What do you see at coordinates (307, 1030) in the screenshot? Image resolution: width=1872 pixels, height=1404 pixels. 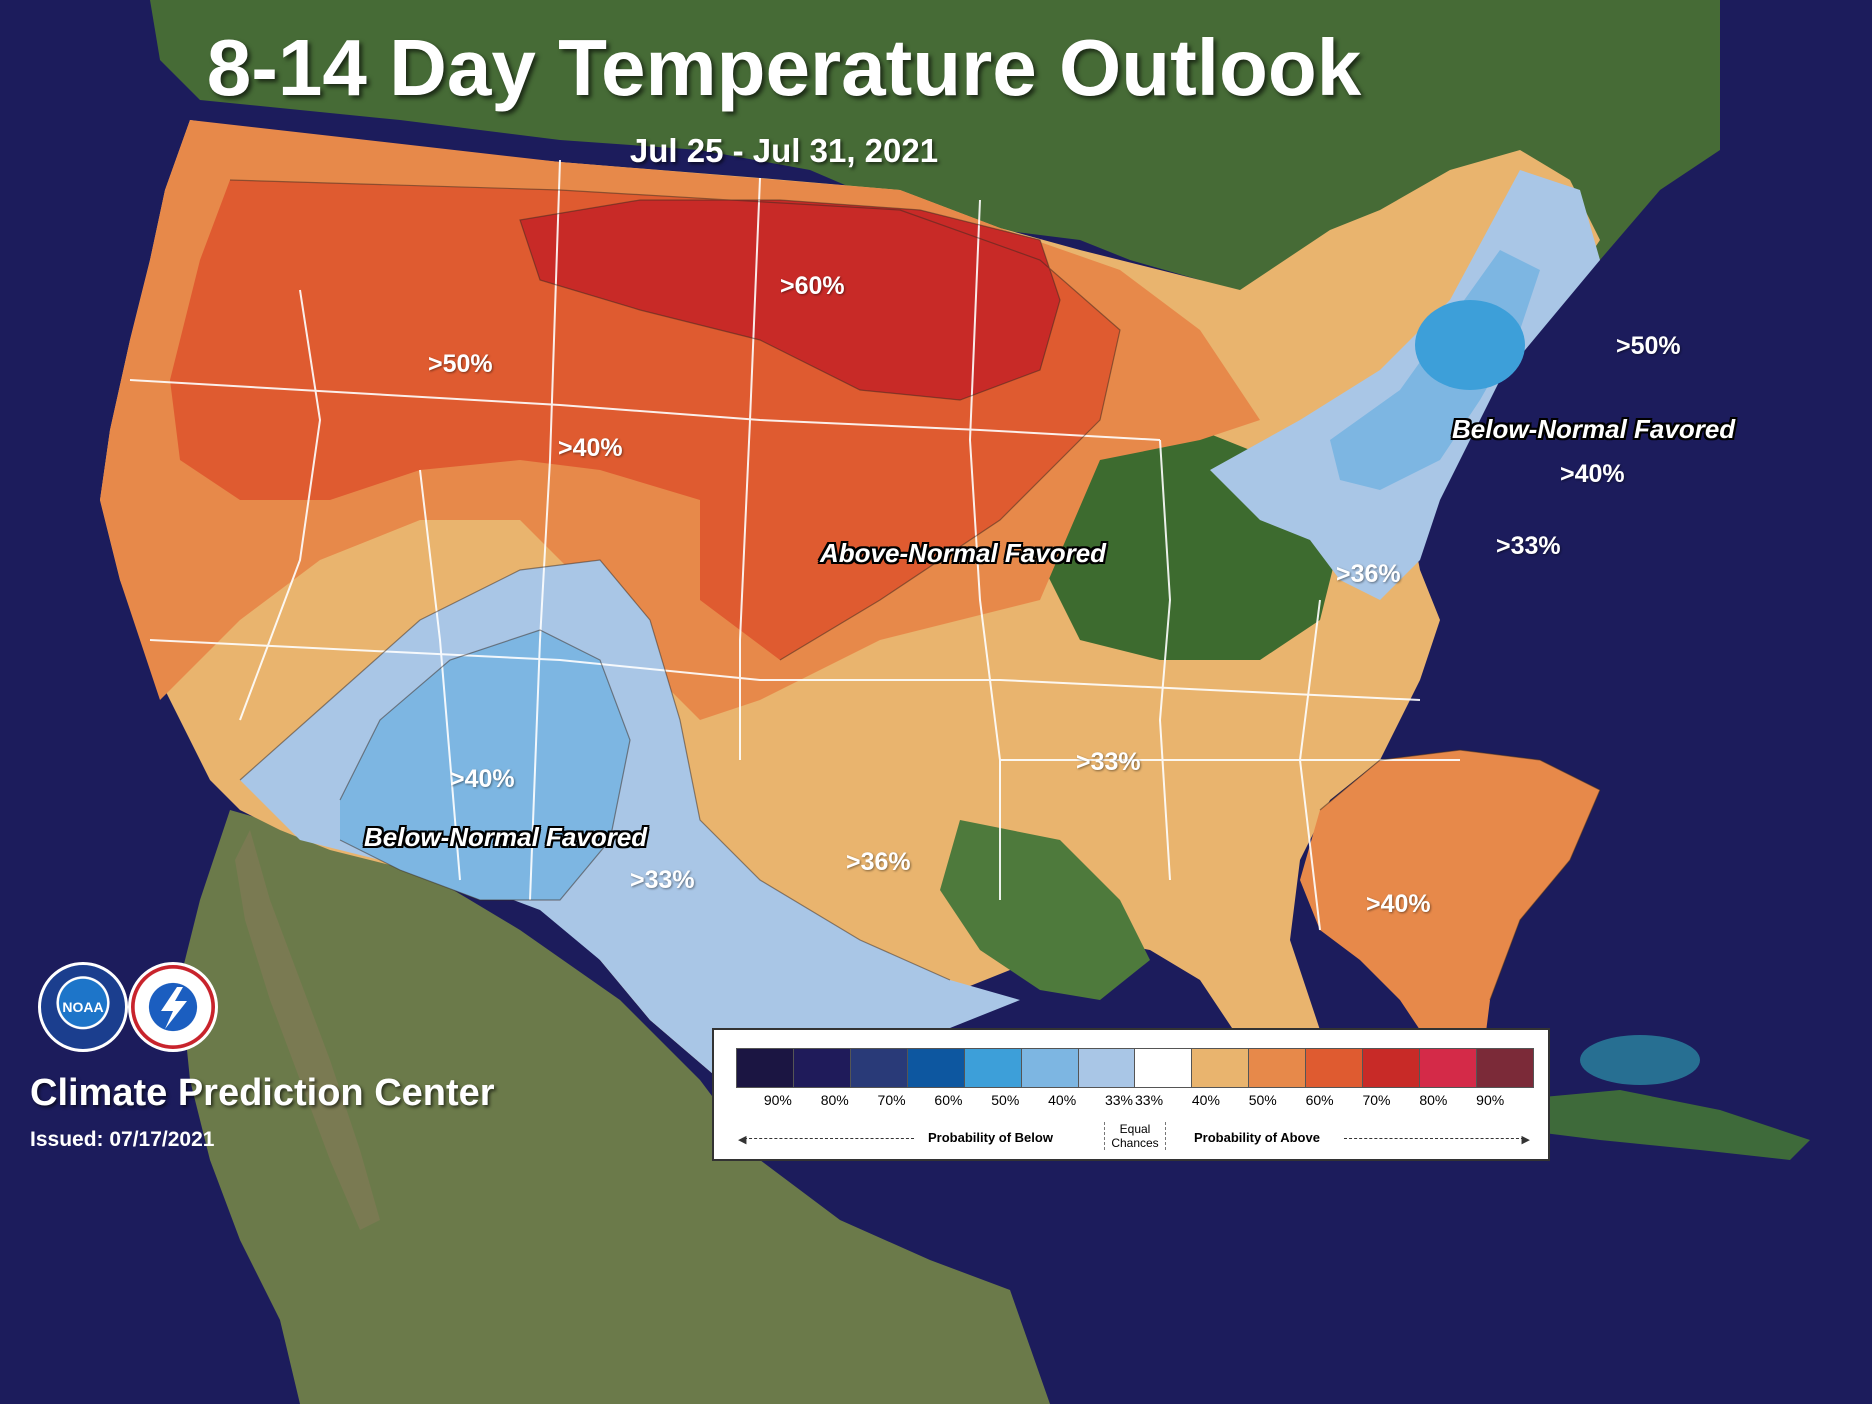 I see `baja-land` at bounding box center [307, 1030].